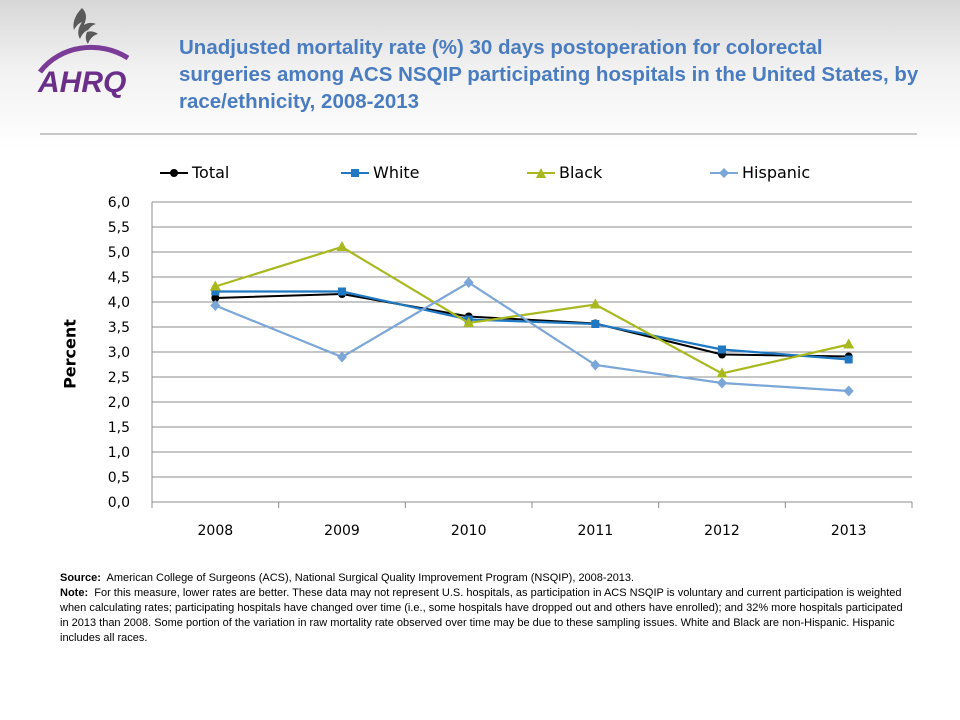 This screenshot has height=720, width=960. What do you see at coordinates (510, 174) in the screenshot?
I see `chart-legend: Total White Black Hispanic` at bounding box center [510, 174].